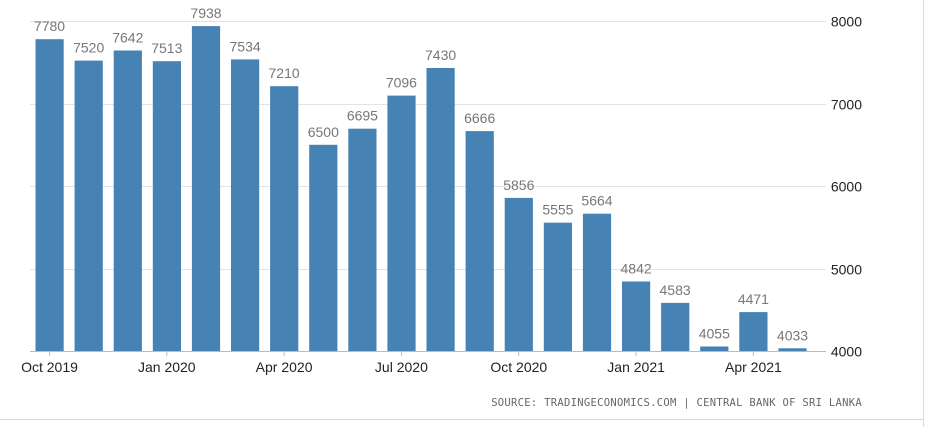  Describe the element at coordinates (49, 367) in the screenshot. I see `x-tick-label: Oct 2019` at that location.